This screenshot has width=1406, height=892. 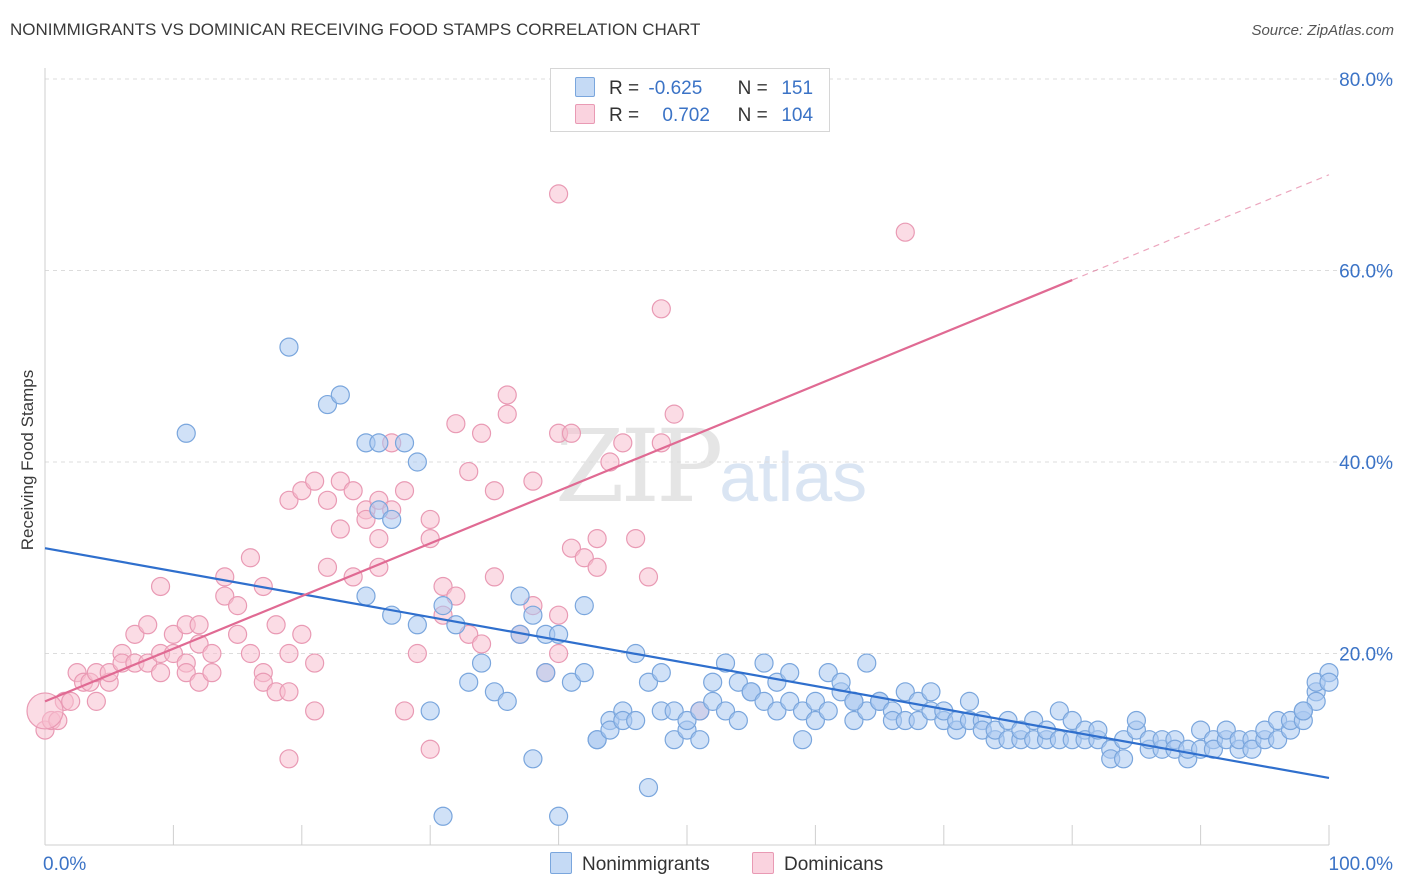 What do you see at coordinates (585, 87) in the screenshot?
I see `legend-swatch-blue` at bounding box center [585, 87].